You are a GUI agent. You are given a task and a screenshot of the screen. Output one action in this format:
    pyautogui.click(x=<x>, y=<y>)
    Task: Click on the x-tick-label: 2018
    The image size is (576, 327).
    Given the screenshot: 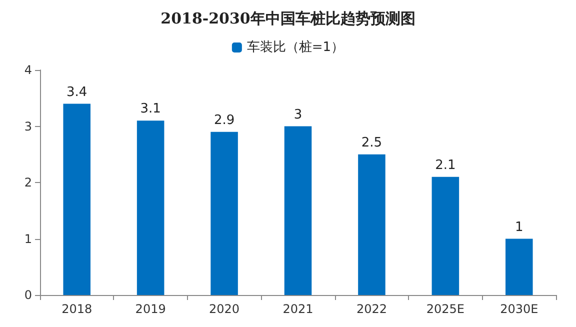 What is the action you would take?
    pyautogui.click(x=77, y=309)
    